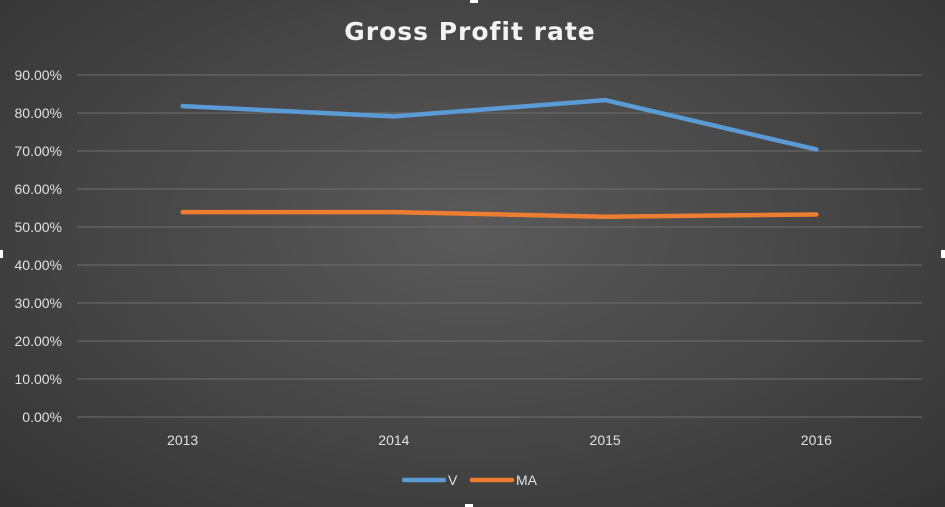 The width and height of the screenshot is (945, 507). Describe the element at coordinates (38, 265) in the screenshot. I see `y-tick-label: 40.00%` at that location.